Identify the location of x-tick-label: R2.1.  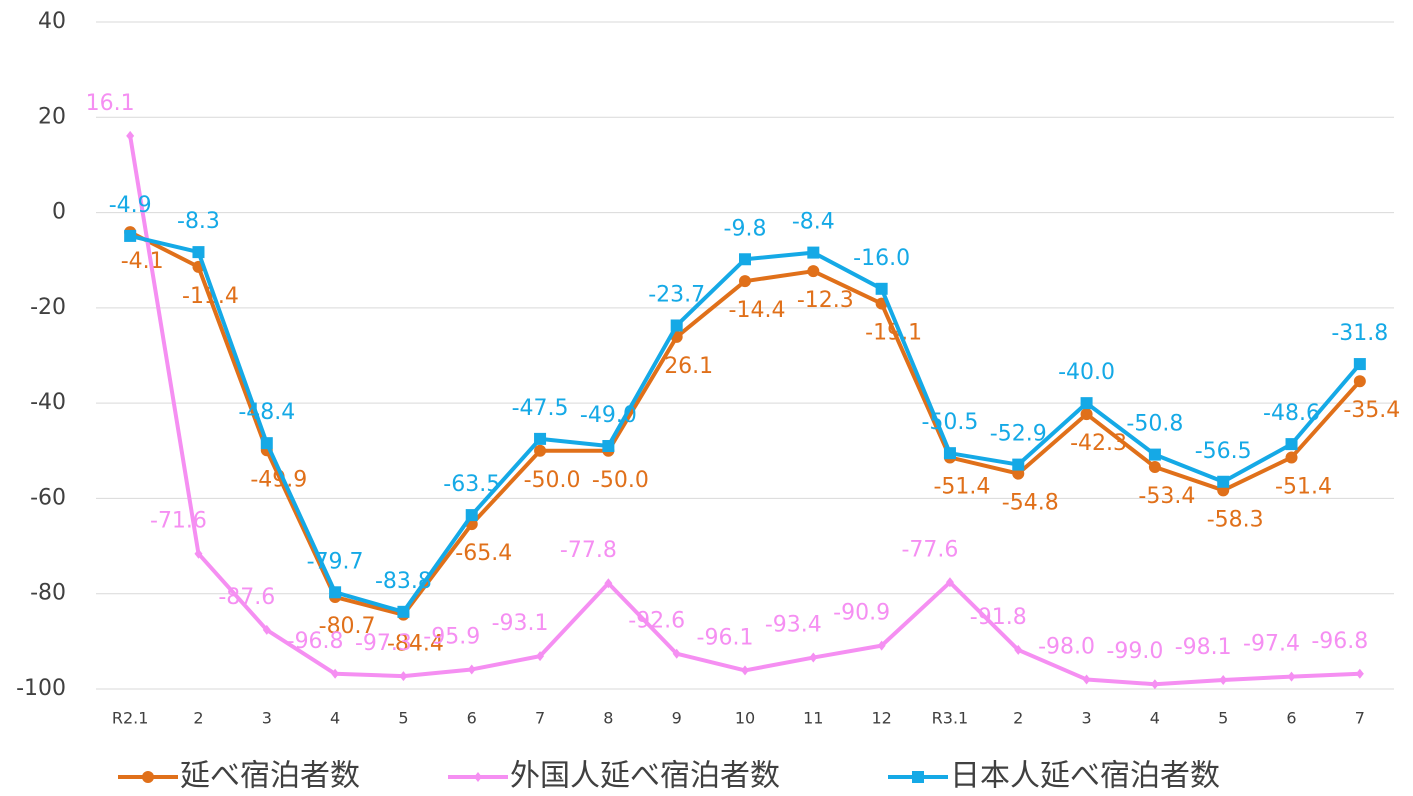
(130, 718).